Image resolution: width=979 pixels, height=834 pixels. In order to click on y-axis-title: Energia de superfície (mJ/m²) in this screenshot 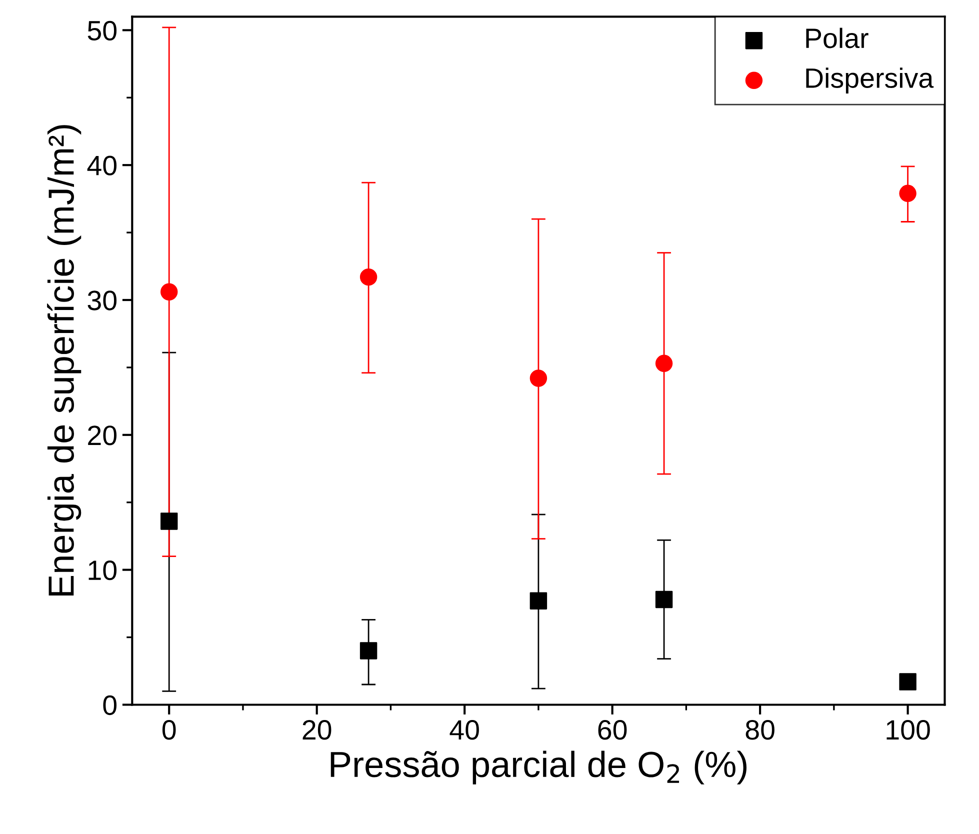, I will do `click(64, 360)`.